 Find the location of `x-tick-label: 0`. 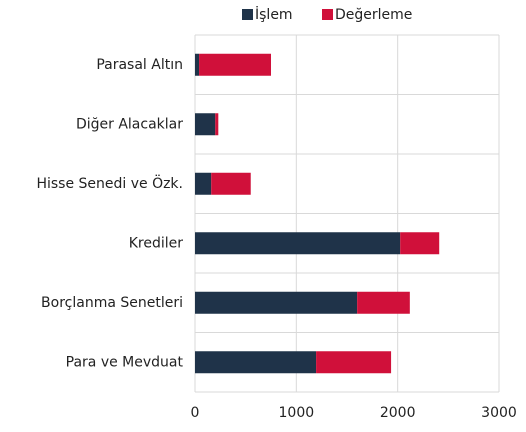

x-tick-label: 0 is located at coordinates (195, 413).